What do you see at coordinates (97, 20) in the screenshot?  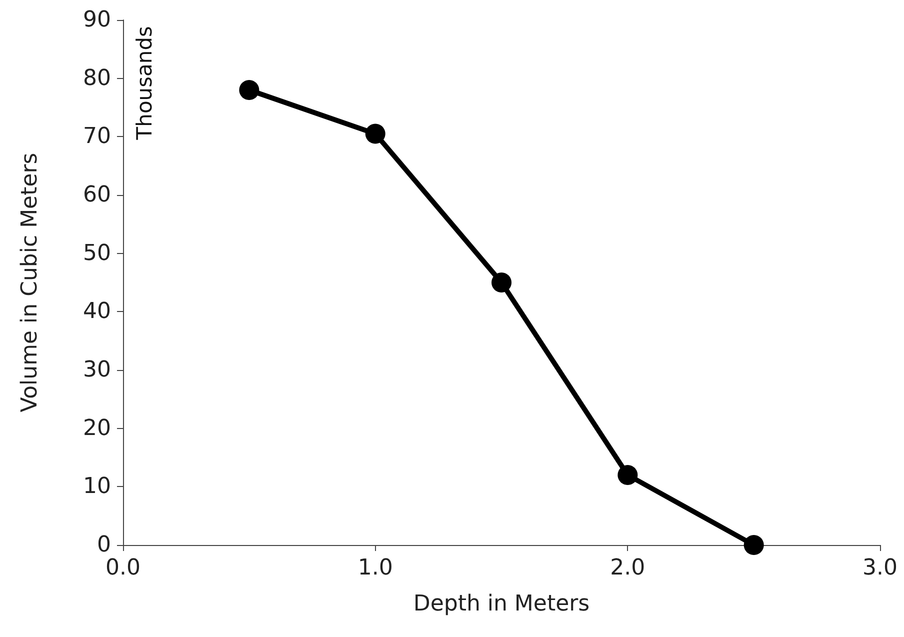 I see `y-tick-label: 90` at bounding box center [97, 20].